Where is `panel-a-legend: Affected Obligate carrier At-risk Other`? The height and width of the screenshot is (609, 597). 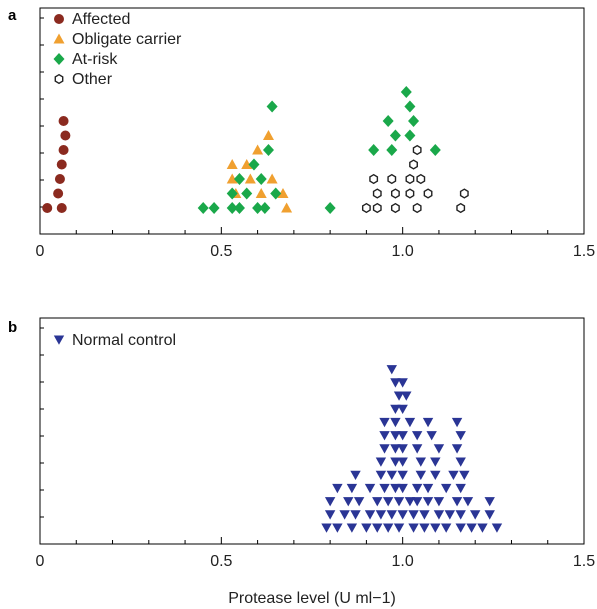 panel-a-legend: Affected Obligate carrier At-risk Other is located at coordinates (117, 49).